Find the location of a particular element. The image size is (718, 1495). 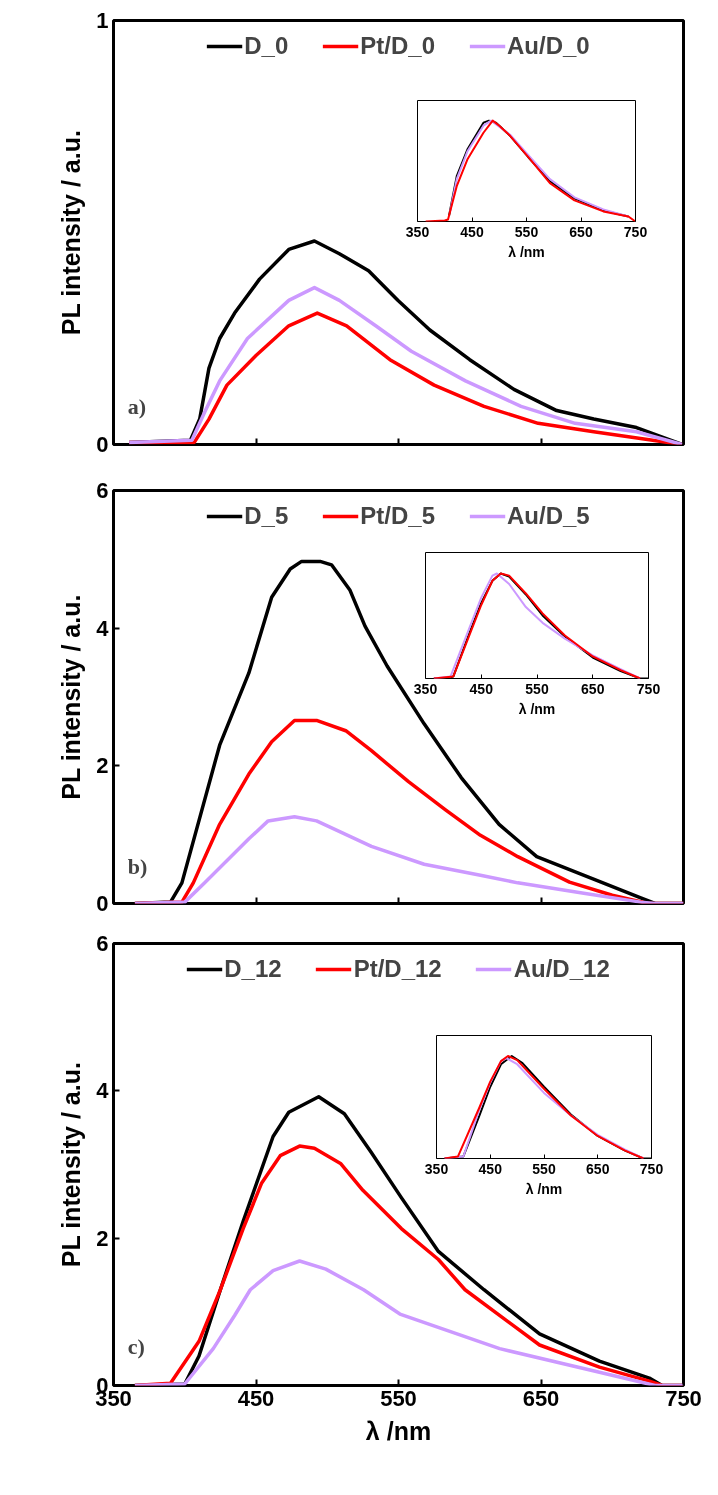

annotation: a) is located at coordinates (137, 407).